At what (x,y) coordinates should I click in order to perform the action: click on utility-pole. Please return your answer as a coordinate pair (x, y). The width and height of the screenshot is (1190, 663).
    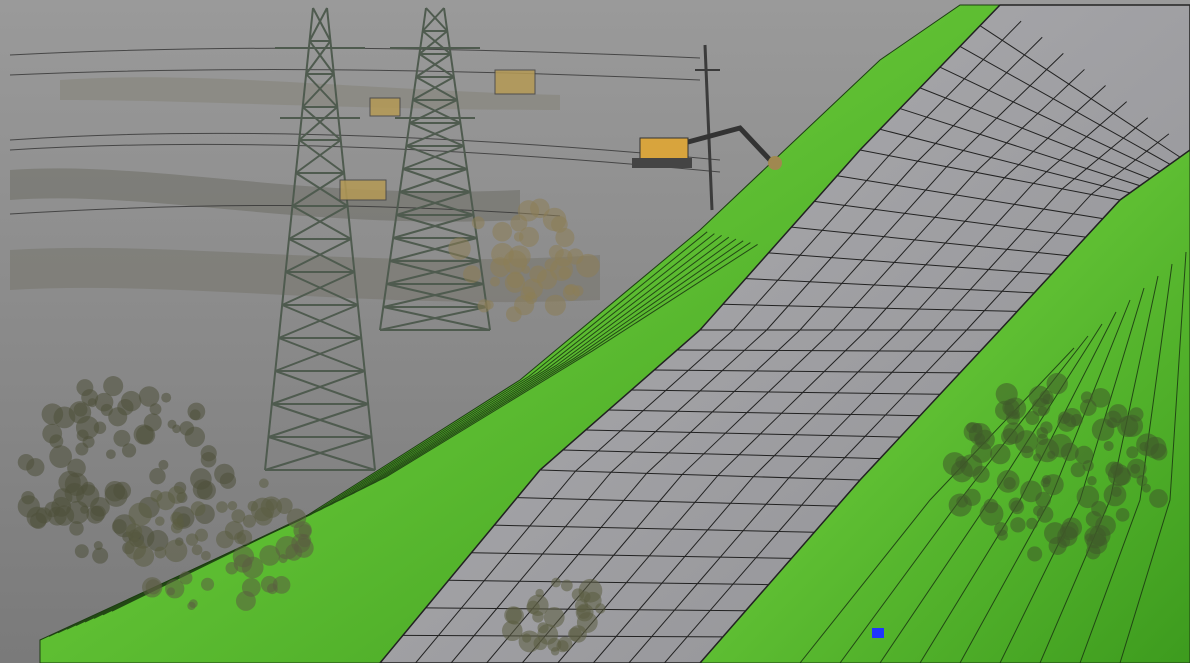
    Looking at the image, I should click on (707, 127).